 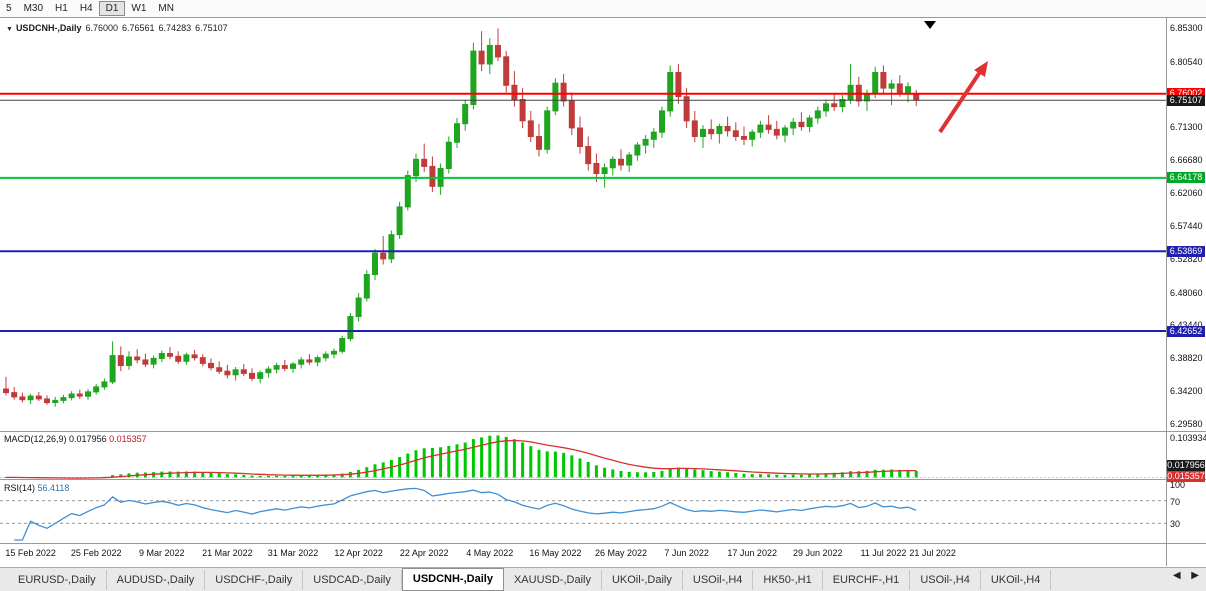 What do you see at coordinates (621, 553) in the screenshot?
I see `time-axis-label: 26 May 2022` at bounding box center [621, 553].